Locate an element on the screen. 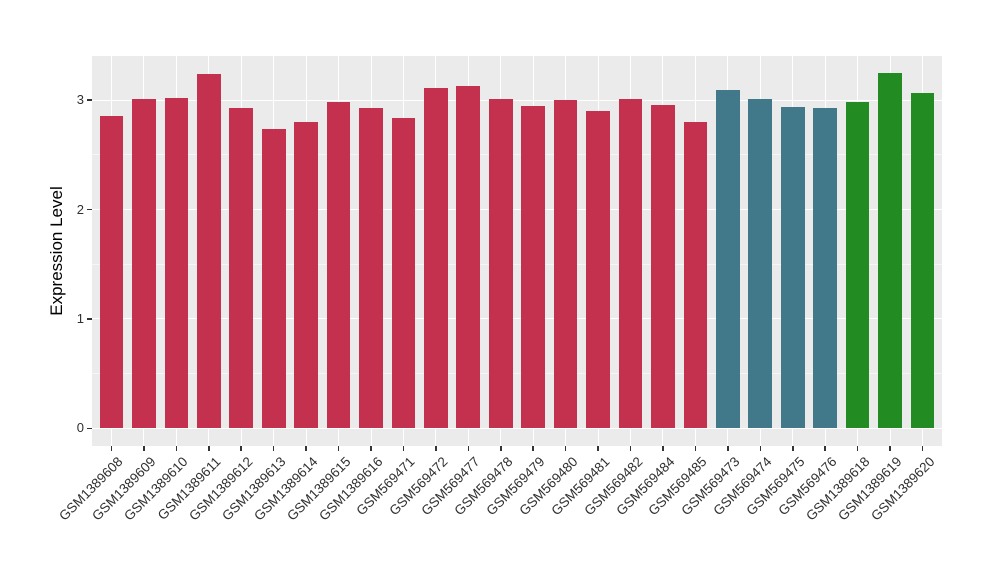  y-tick-label: 0 is located at coordinates (80, 428).